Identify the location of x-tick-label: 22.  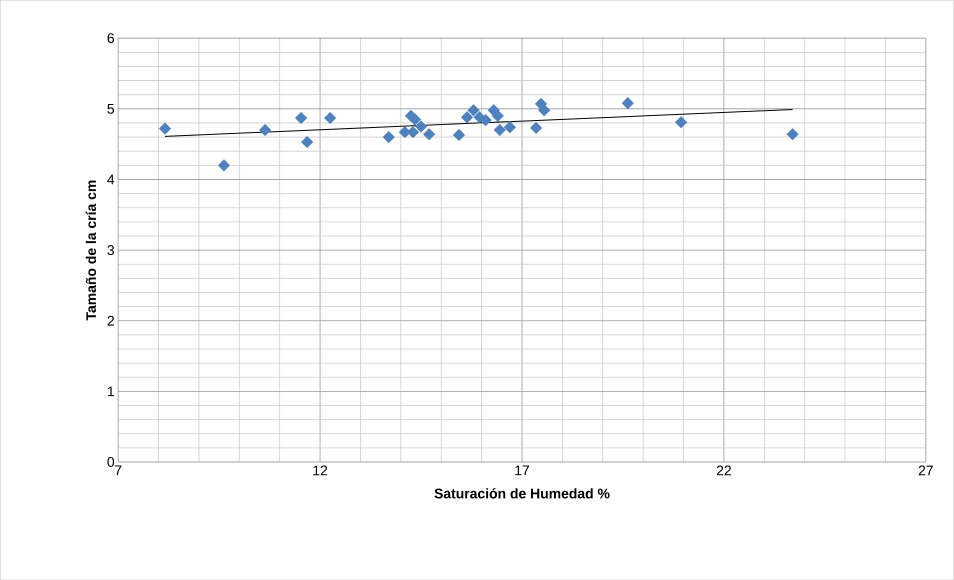
(723, 470).